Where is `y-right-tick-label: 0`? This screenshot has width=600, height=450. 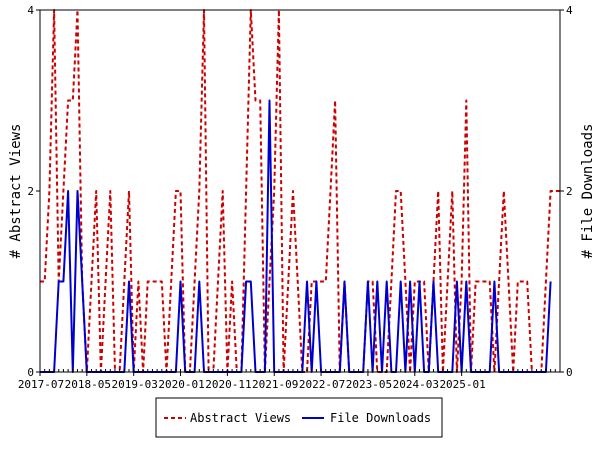
y-right-tick-label: 0 is located at coordinates (569, 372).